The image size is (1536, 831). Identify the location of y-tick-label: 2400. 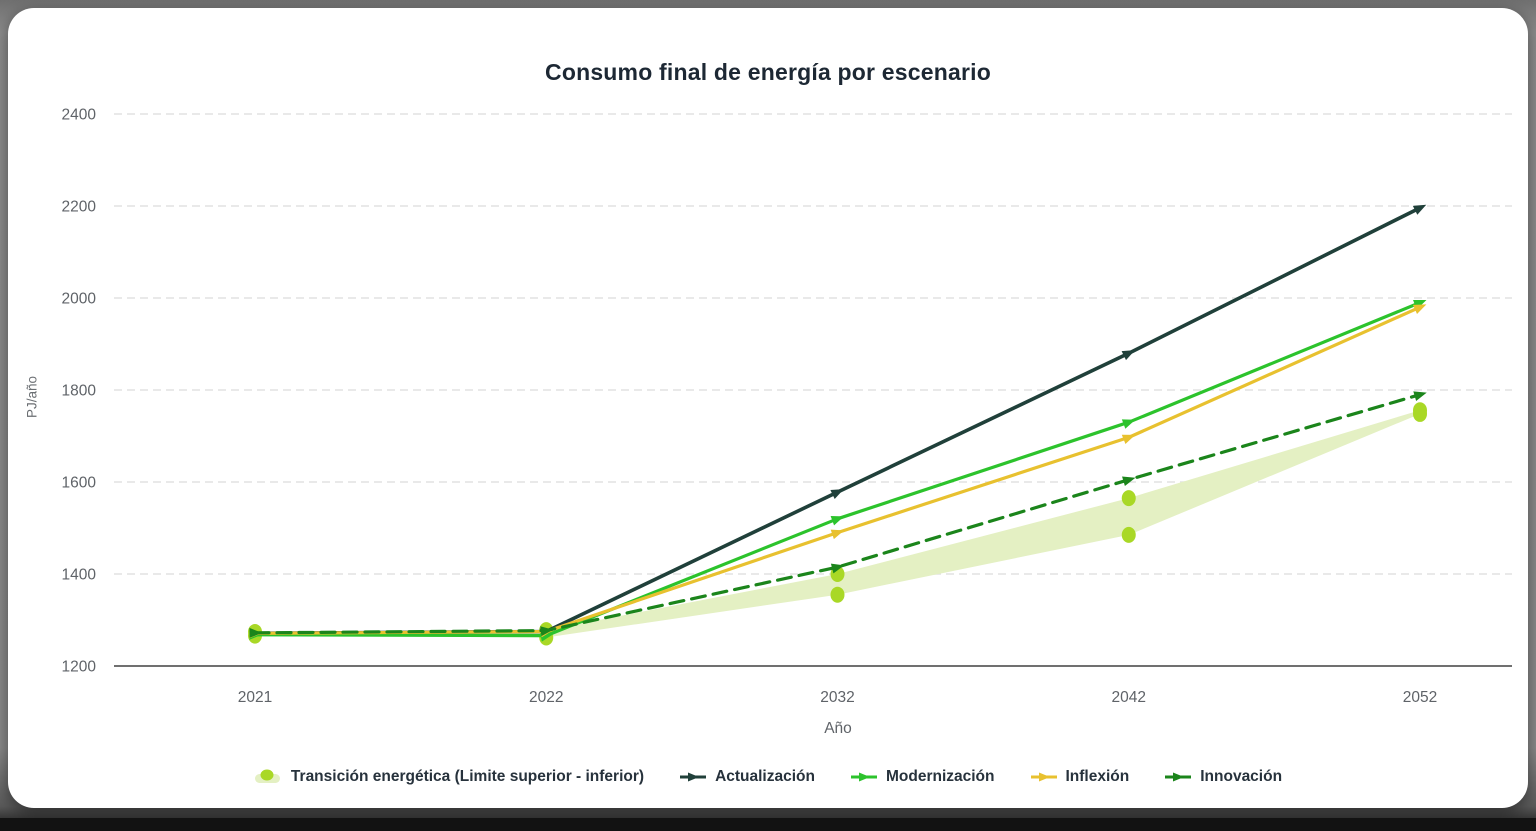
(79, 115).